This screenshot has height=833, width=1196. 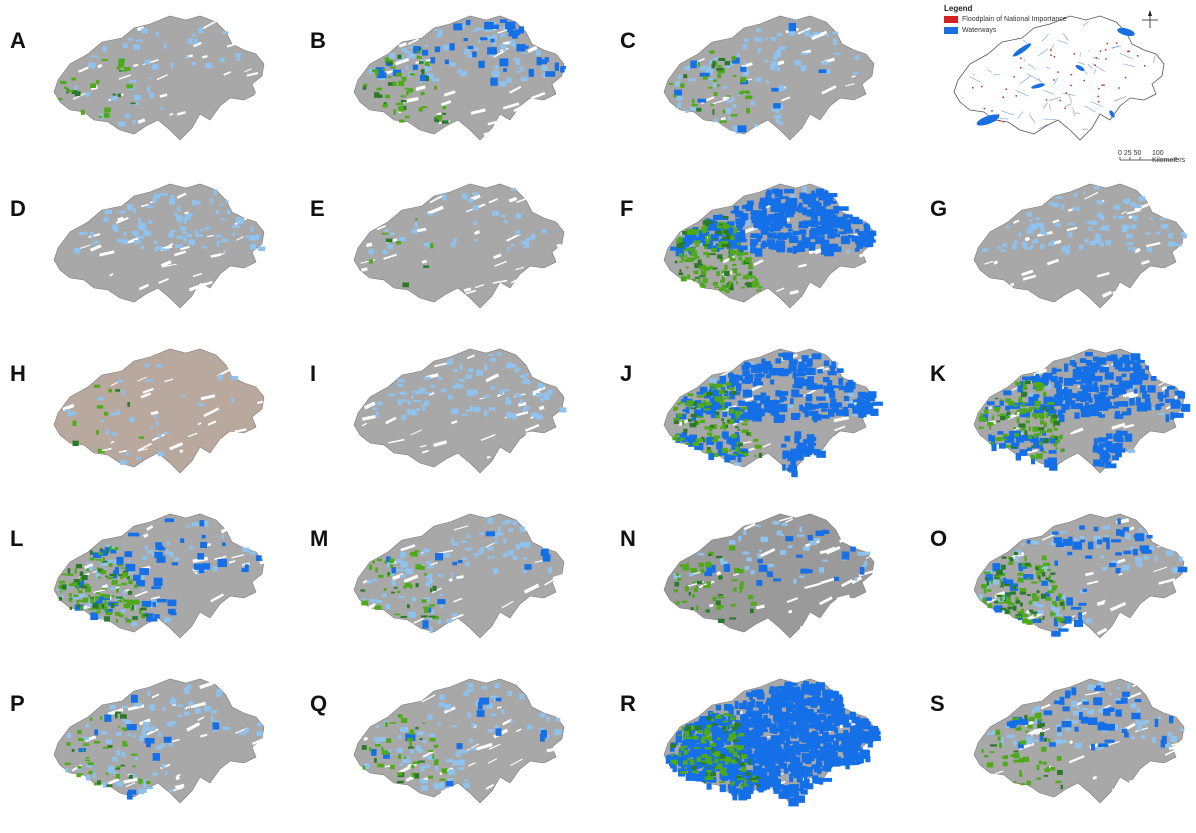 What do you see at coordinates (317, 208) in the screenshot?
I see `panel-label: E` at bounding box center [317, 208].